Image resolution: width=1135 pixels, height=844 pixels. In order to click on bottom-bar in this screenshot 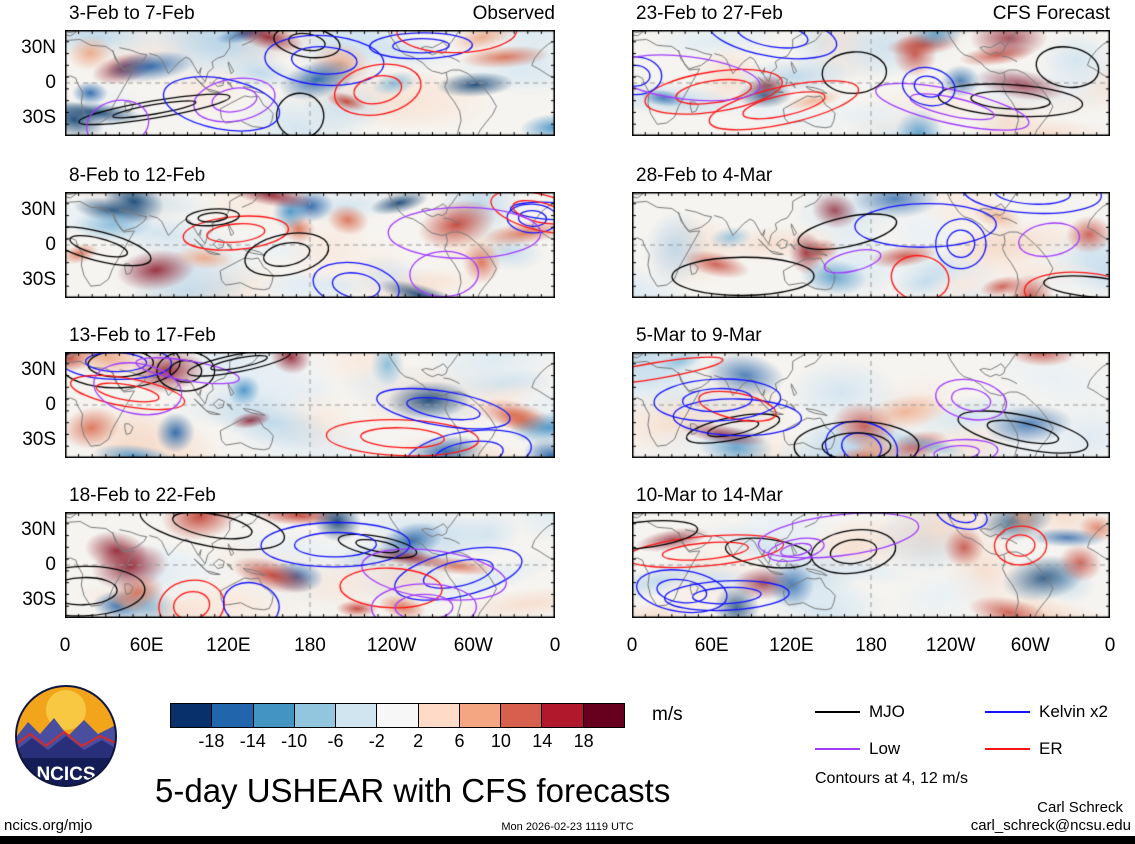, I will do `click(567, 840)`.